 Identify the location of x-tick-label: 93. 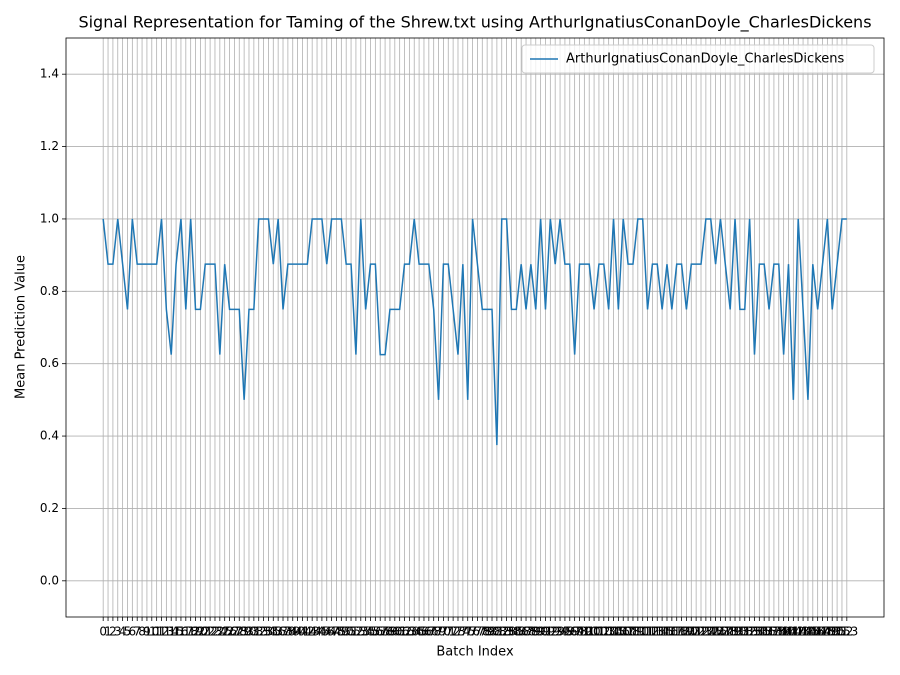
(555, 632).